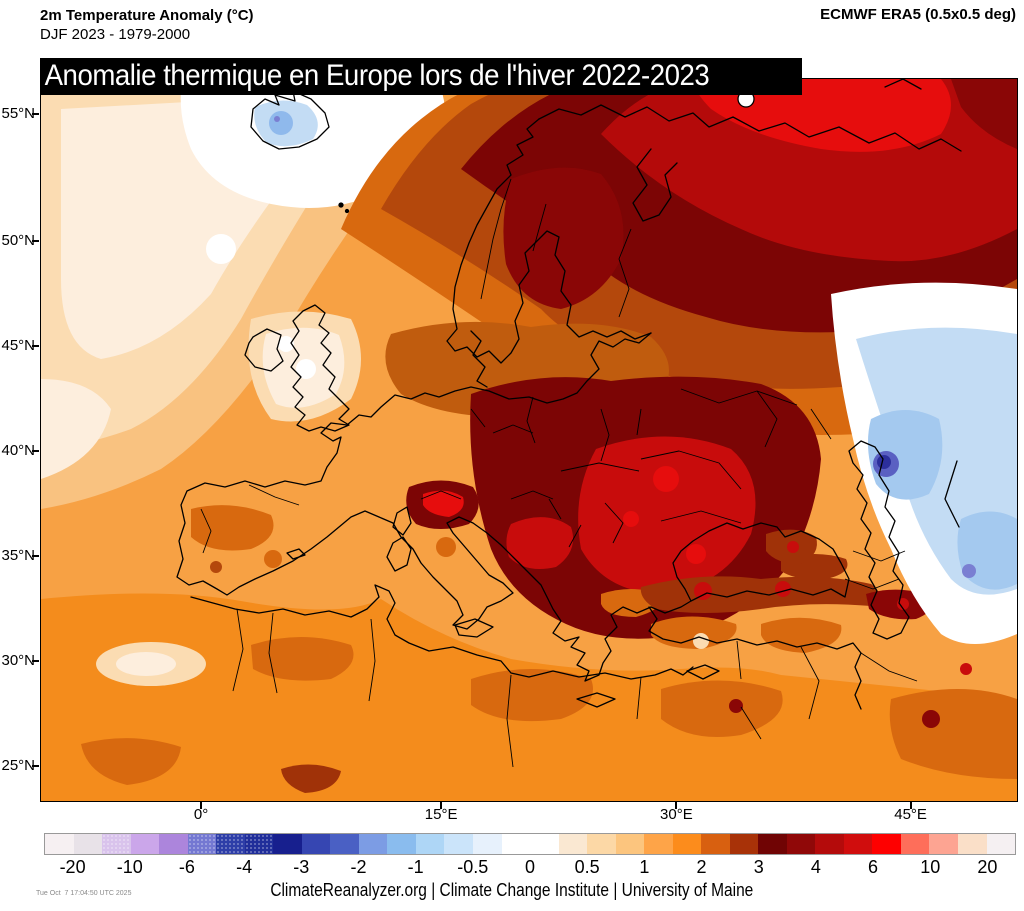 The width and height of the screenshot is (1024, 911). Describe the element at coordinates (18, 556) in the screenshot. I see `lat-label: 35°N` at that location.